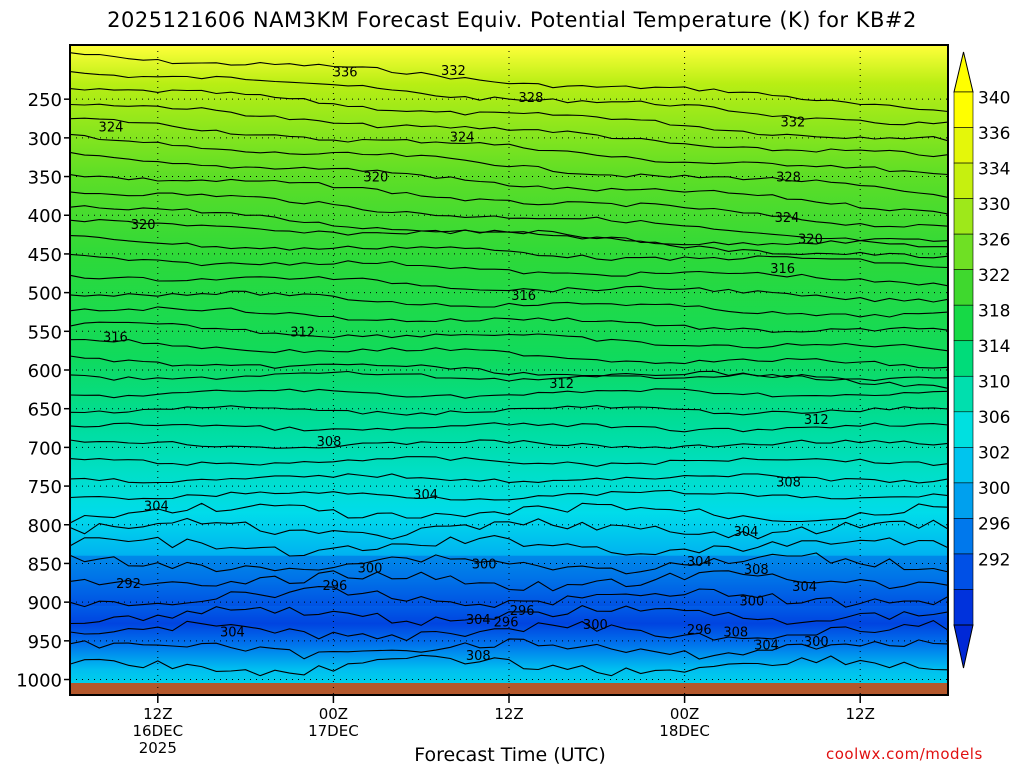 This screenshot has height=768, width=1024. What do you see at coordinates (45, 139) in the screenshot?
I see `y-tick-label: 300` at bounding box center [45, 139].